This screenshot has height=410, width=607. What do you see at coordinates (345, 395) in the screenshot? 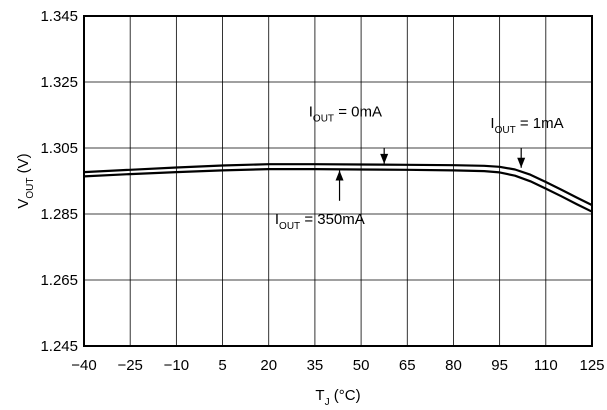
I see `x-axis-title-unit: (°C)` at bounding box center [345, 395].